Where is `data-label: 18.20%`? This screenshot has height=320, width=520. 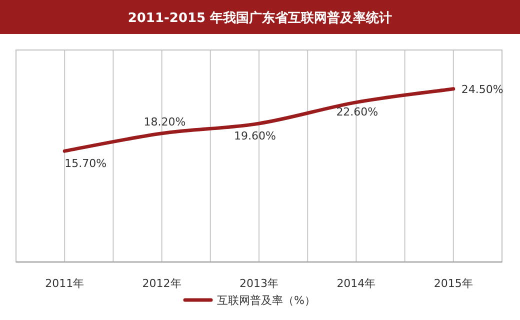
data-label: 18.20% is located at coordinates (165, 121).